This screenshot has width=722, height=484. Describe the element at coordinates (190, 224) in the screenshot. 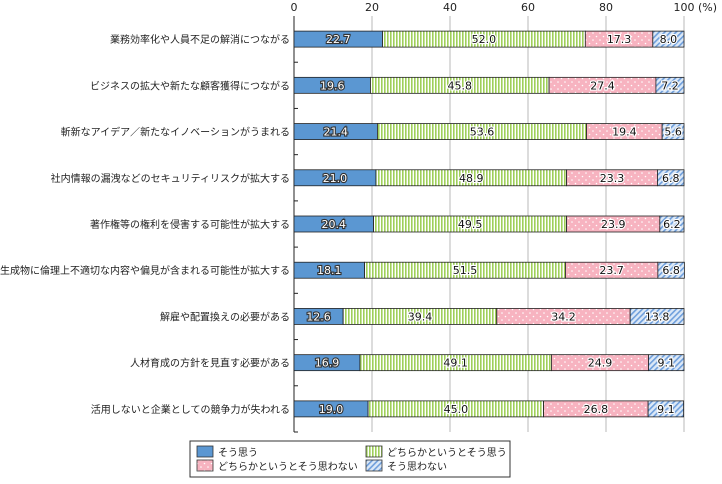

I see `category-label: 著作権等の権利を侵害する可能性が拡大する` at that location.